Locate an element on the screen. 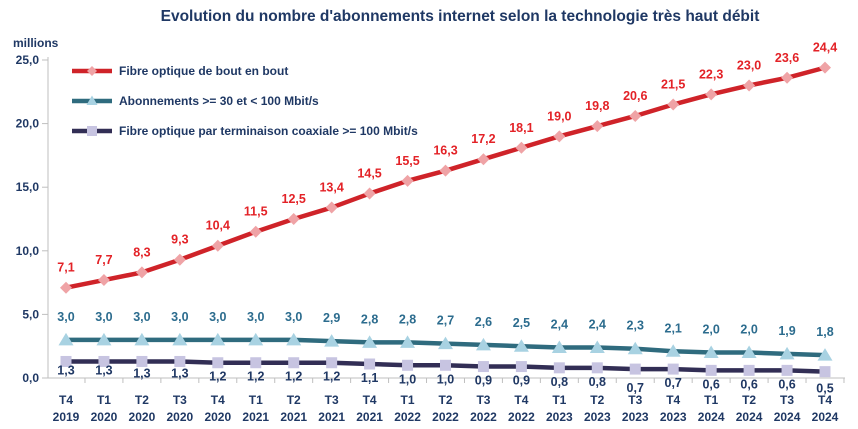 The width and height of the screenshot is (858, 429). data-label-series-0: 23,0 is located at coordinates (749, 65).